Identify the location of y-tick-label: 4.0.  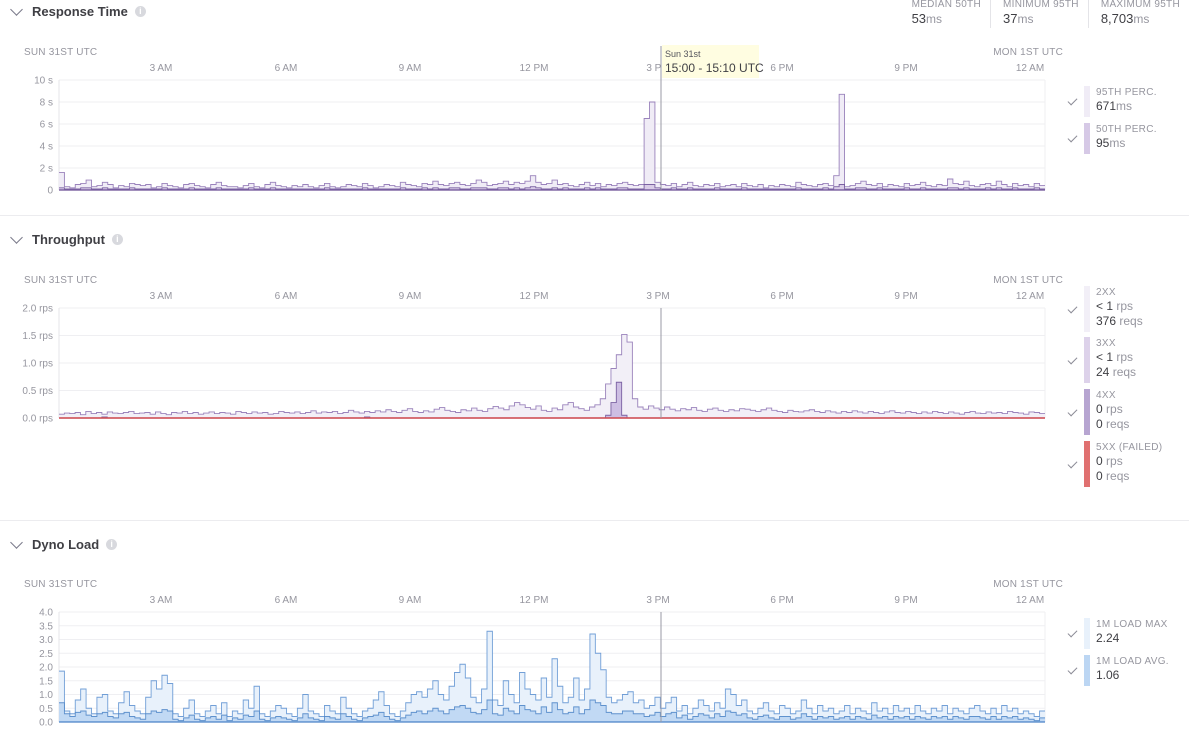
(46, 613).